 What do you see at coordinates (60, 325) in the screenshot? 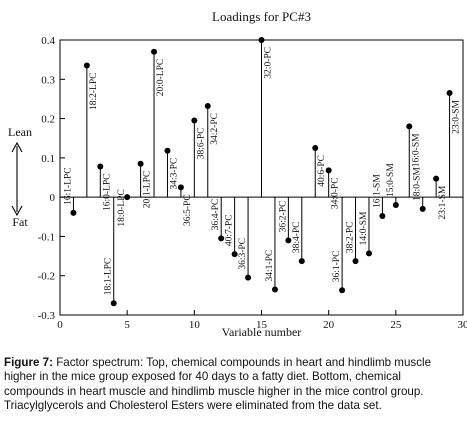
I see `x-tick-label: 0` at bounding box center [60, 325].